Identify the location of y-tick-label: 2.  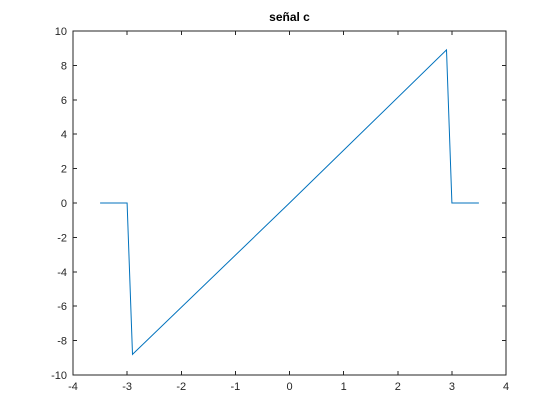
(64, 170).